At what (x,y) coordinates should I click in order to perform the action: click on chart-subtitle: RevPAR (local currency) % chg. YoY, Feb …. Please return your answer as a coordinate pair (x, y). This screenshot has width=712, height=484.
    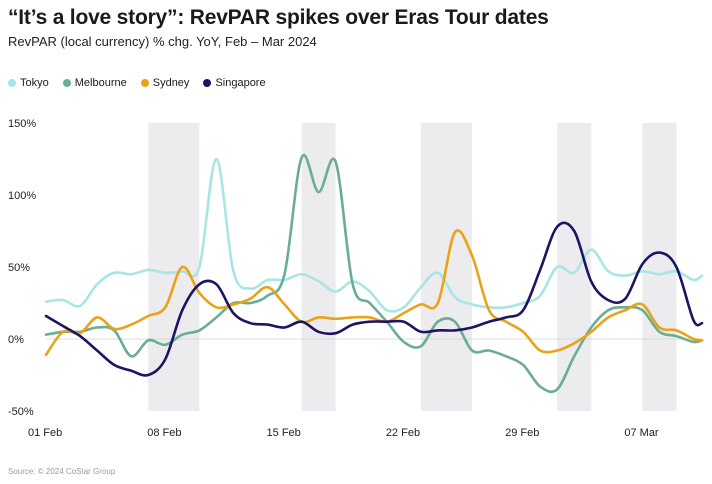
    Looking at the image, I should click on (162, 41).